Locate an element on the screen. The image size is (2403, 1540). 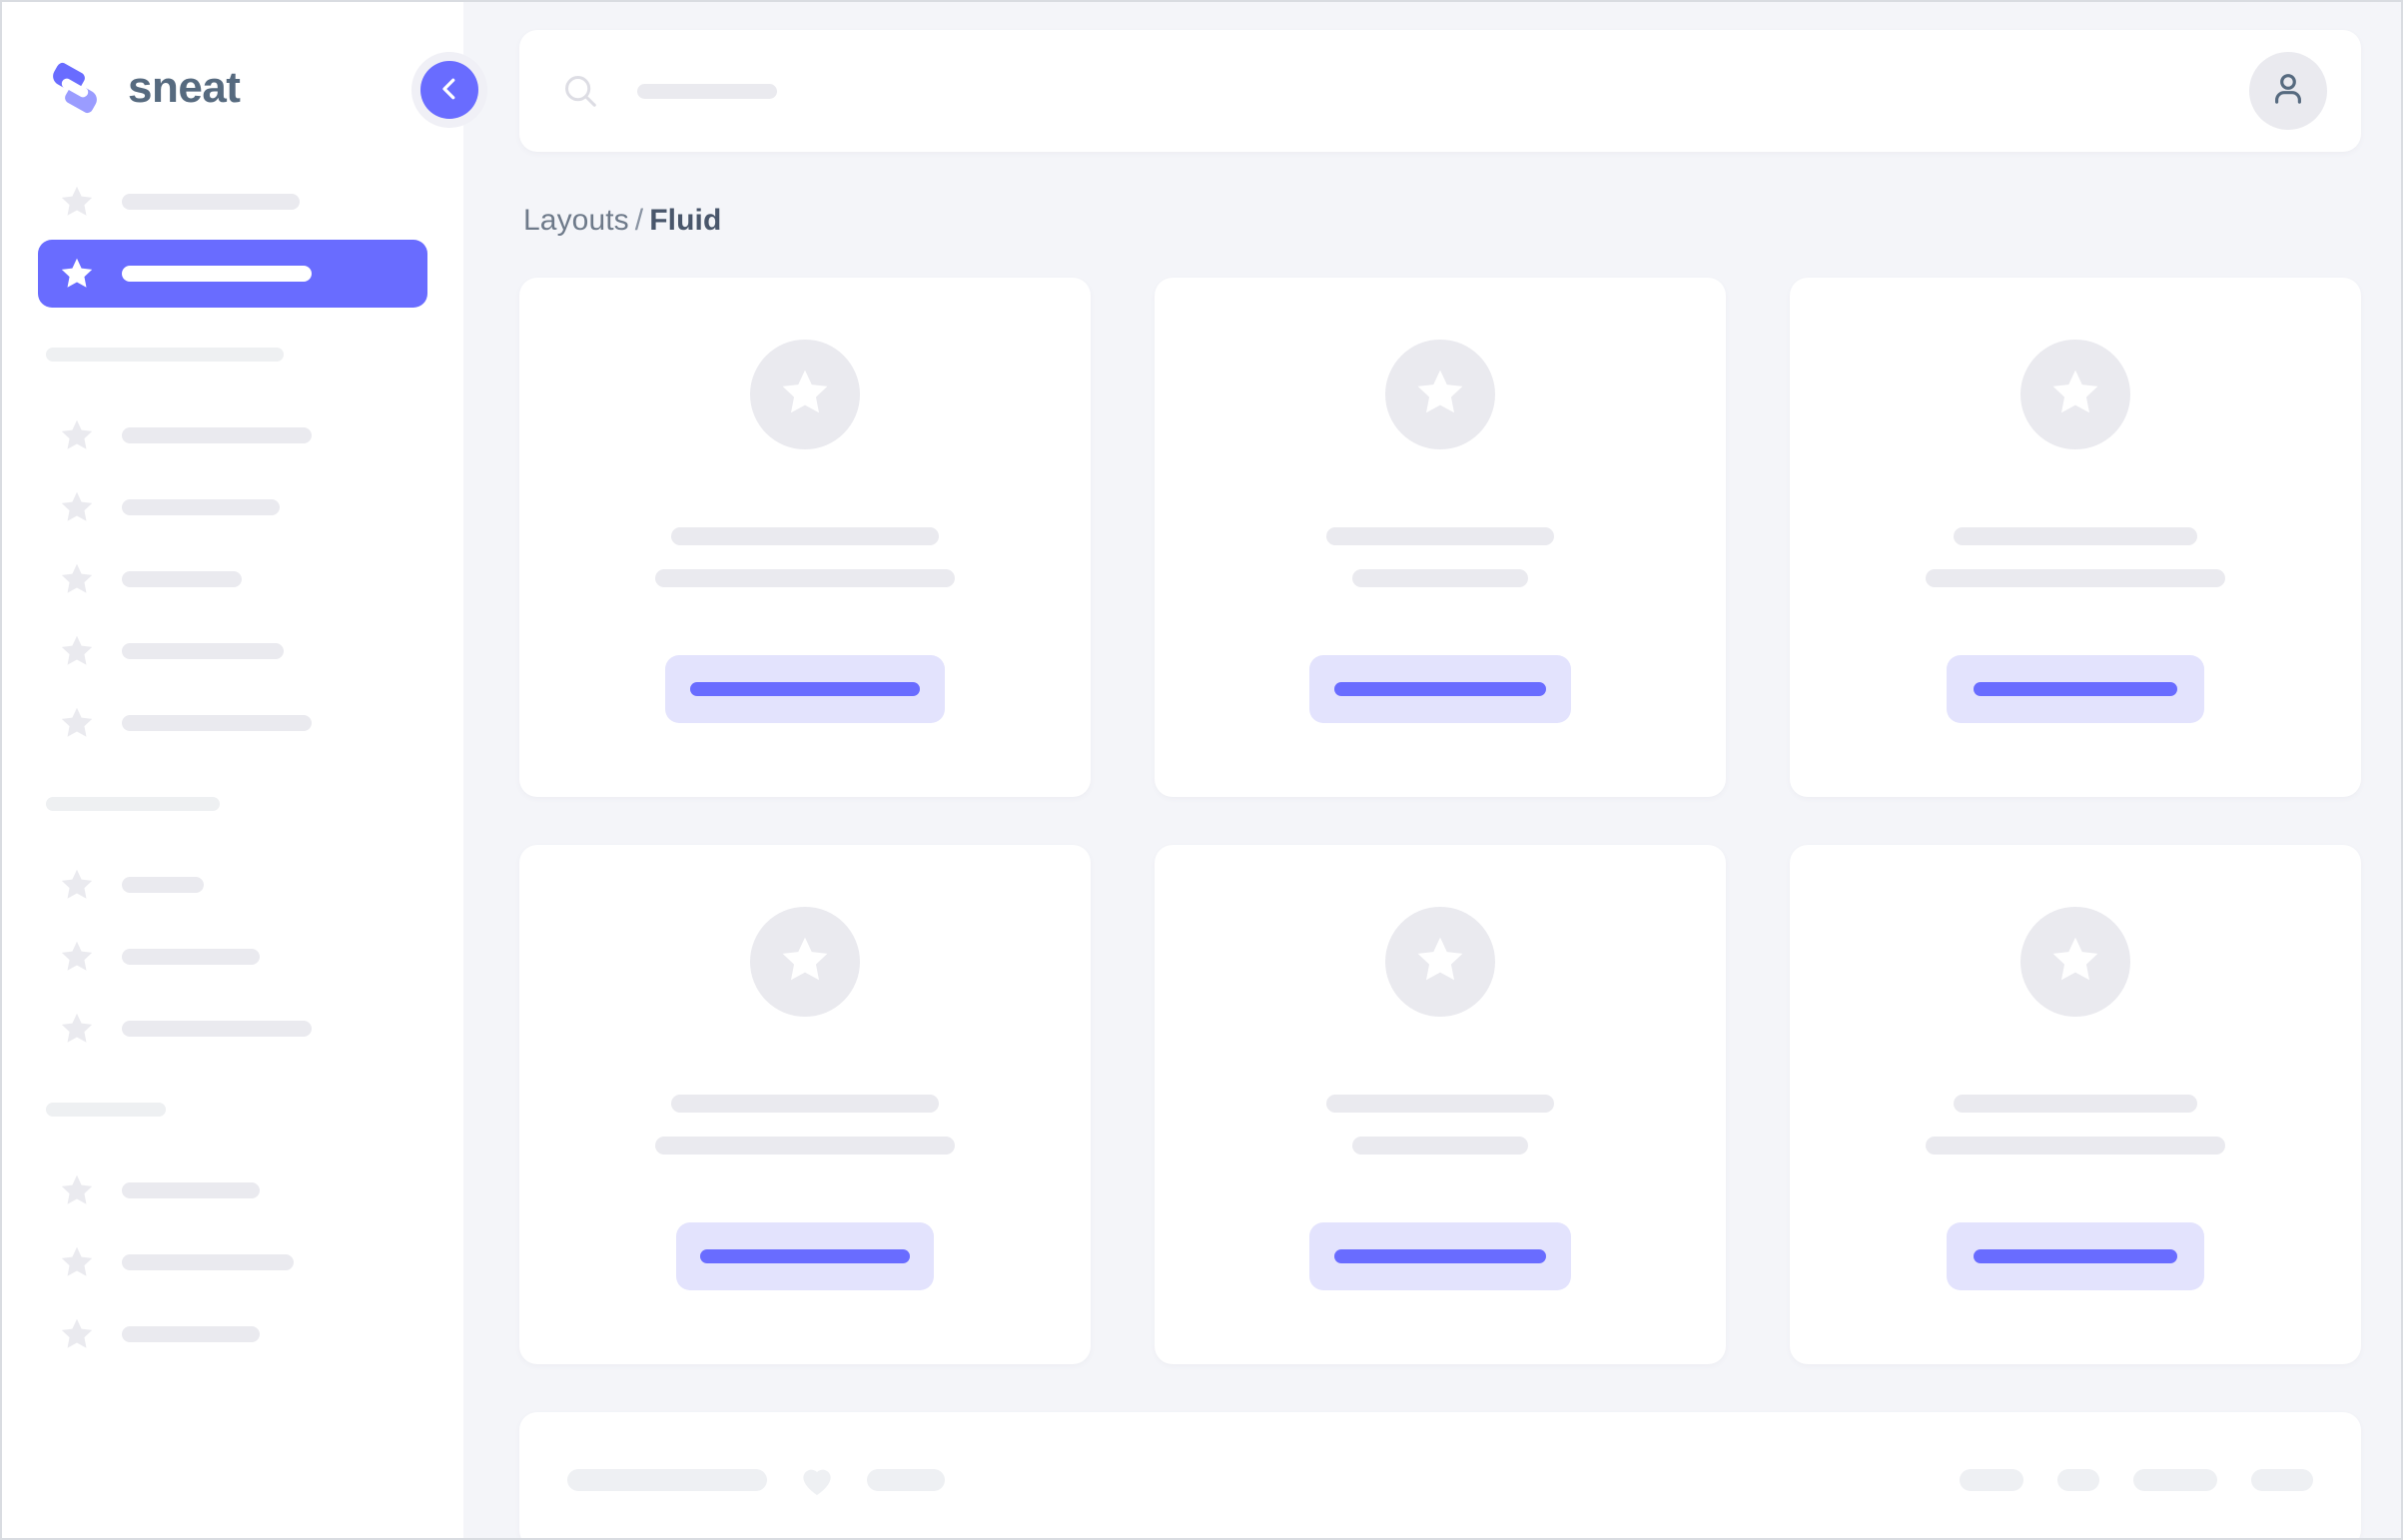
sneat-logo-icon is located at coordinates (75, 88).